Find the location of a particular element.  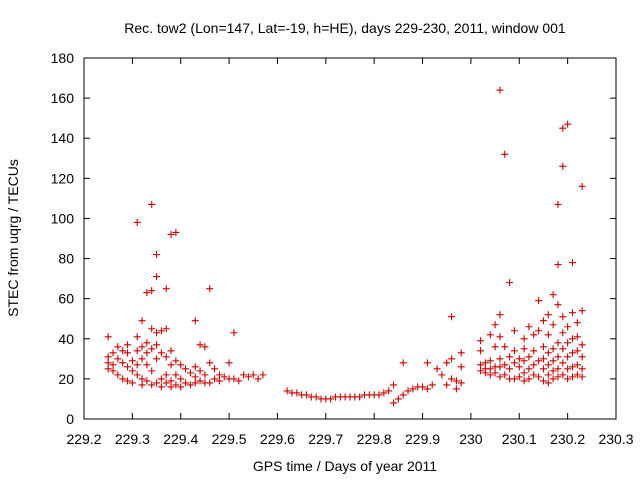

y-tick-label: 80 is located at coordinates (66, 259).